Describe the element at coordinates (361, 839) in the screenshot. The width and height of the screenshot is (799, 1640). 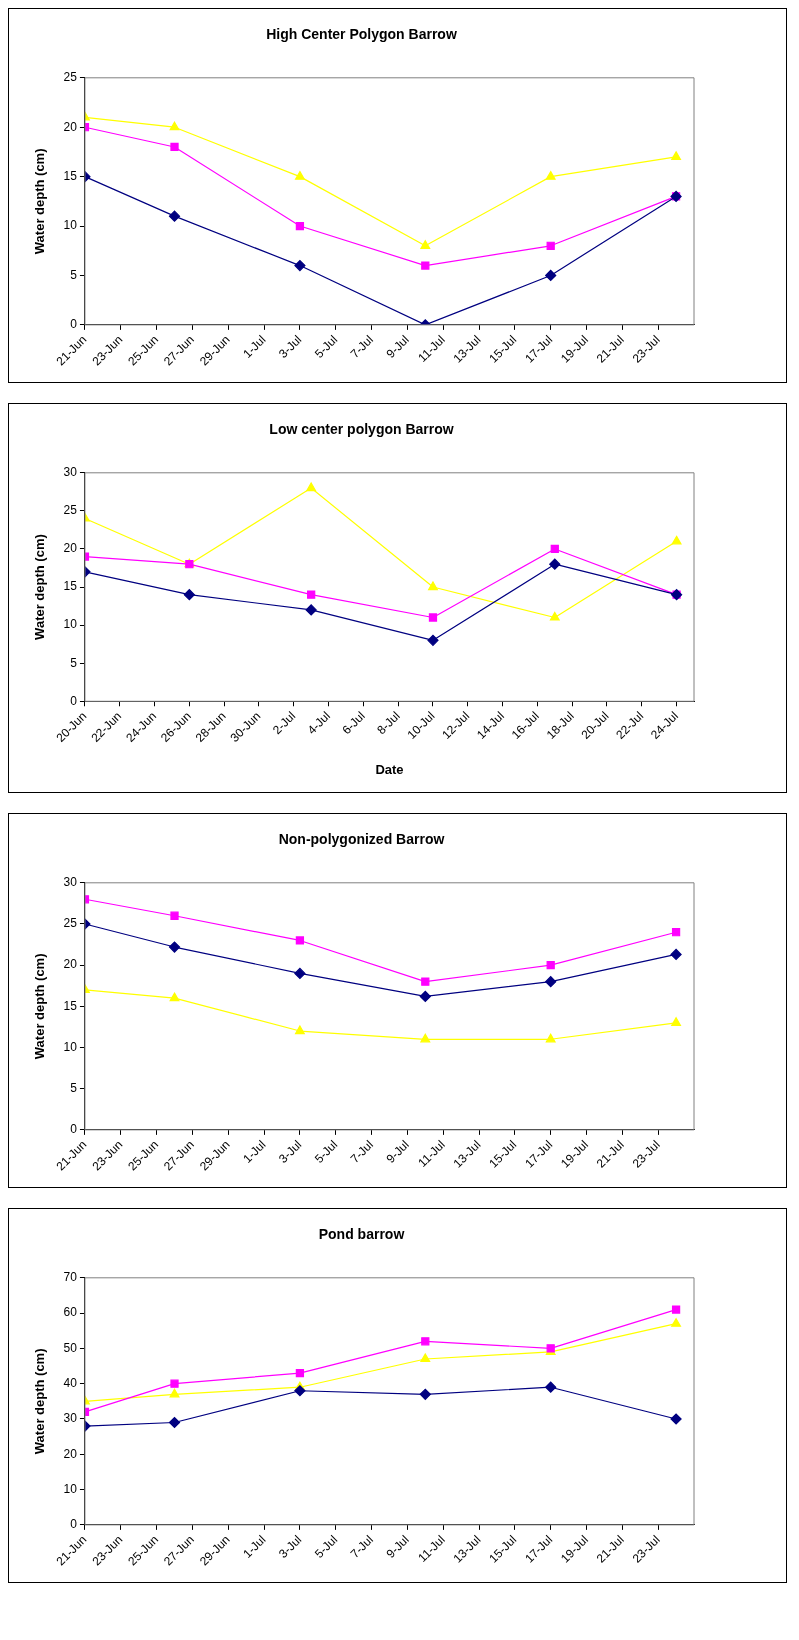
I see `chart-title: Non-polygonized Barrow` at that location.